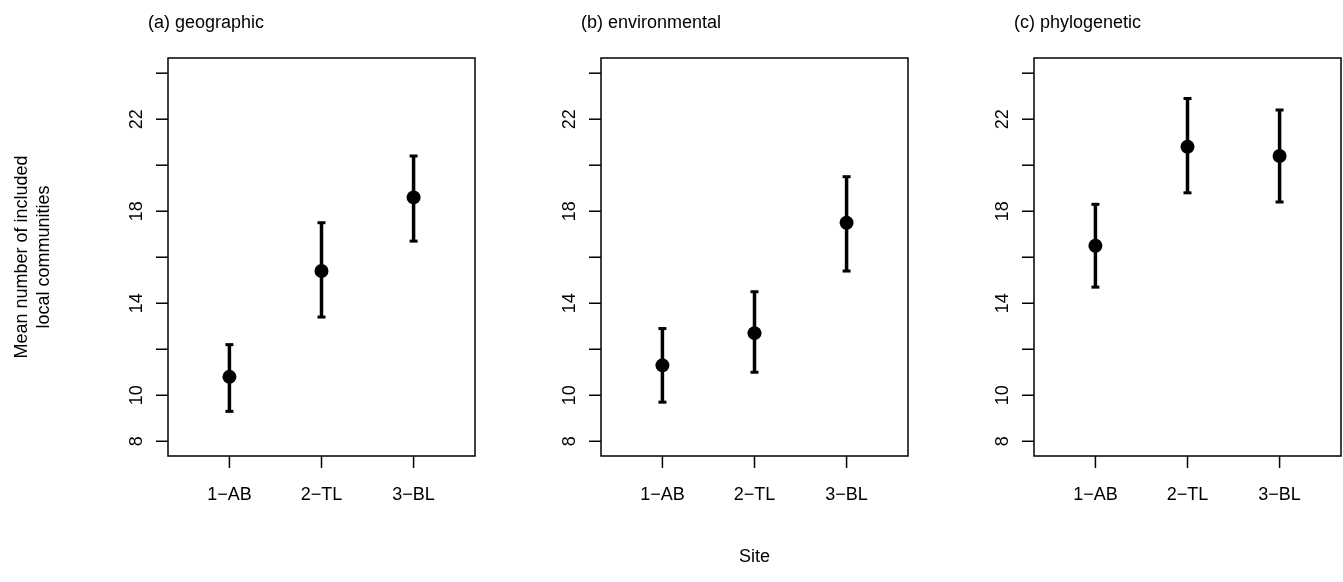 Image resolution: width=1343 pixels, height=582 pixels. I want to click on x-axis-title: Site, so click(754, 556).